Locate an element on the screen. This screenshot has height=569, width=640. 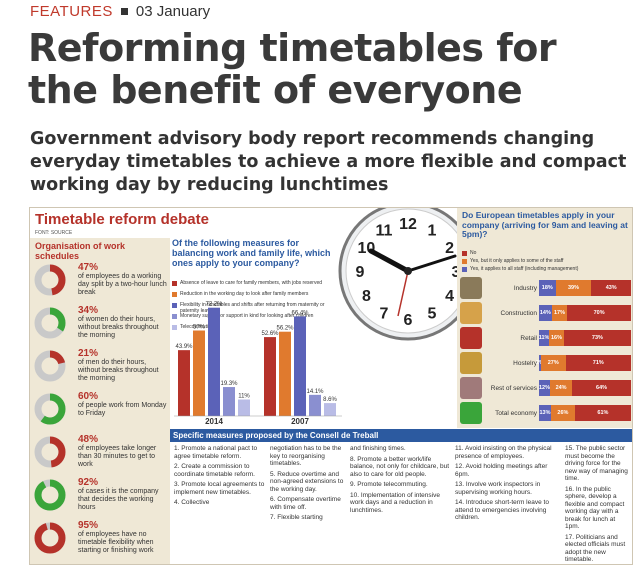
bar-segment: 64% is located at coordinates (601, 388).